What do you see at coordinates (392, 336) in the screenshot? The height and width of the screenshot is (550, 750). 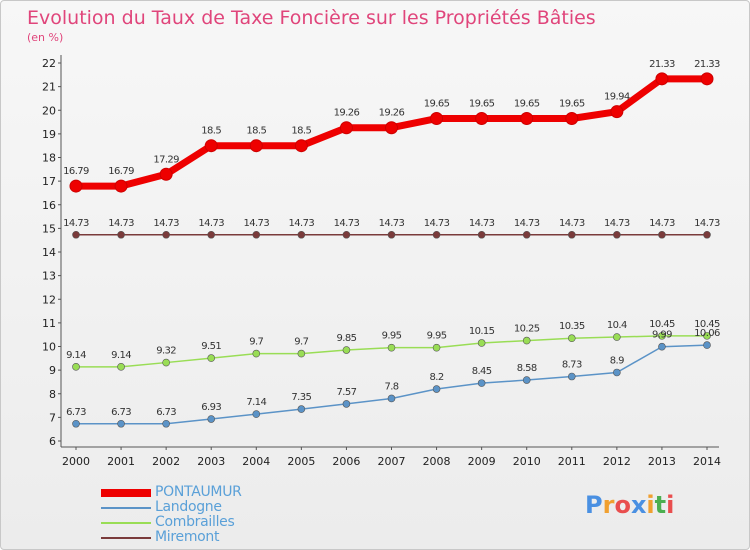 I see `data-label: 9.95` at bounding box center [392, 336].